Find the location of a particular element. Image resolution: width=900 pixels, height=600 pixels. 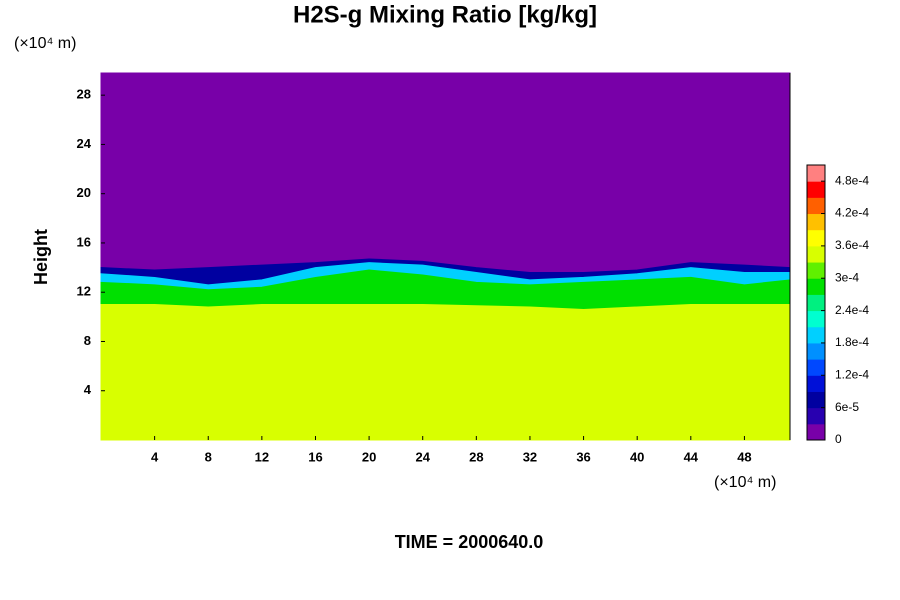

x-tick-label: 24 is located at coordinates (422, 456).